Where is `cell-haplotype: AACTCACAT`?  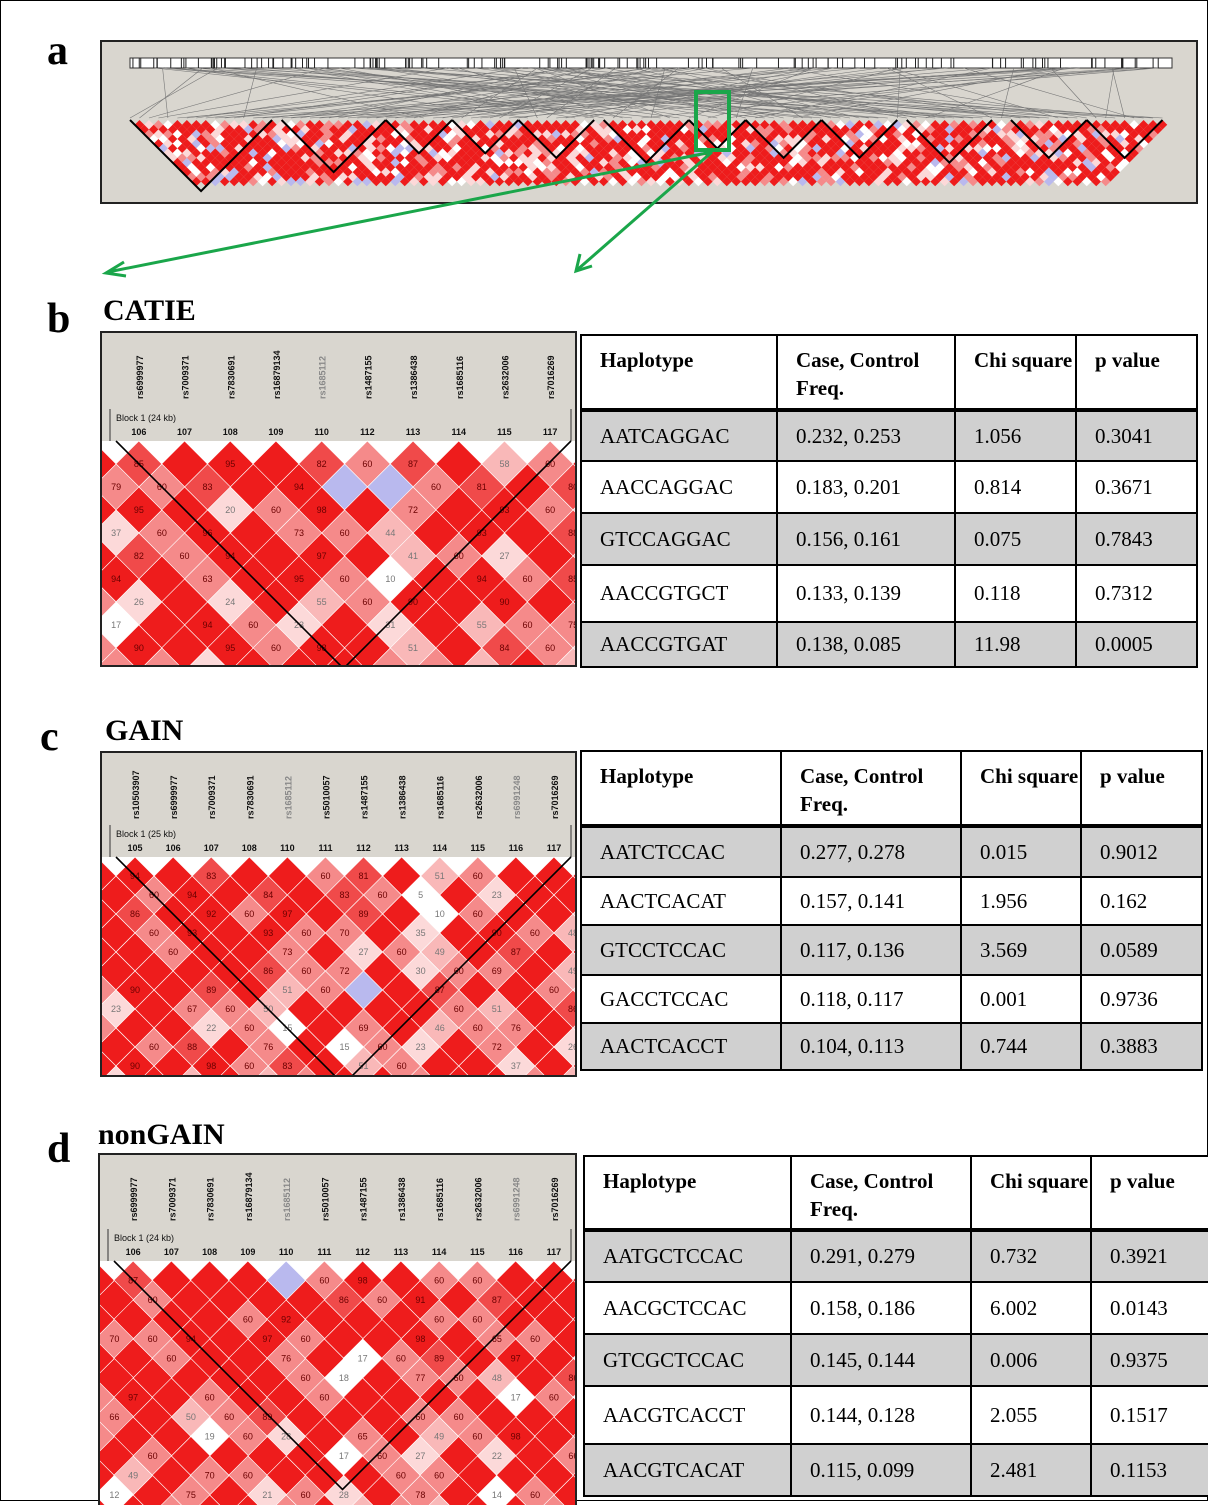
cell-haplotype: AACTCACAT is located at coordinates (681, 901).